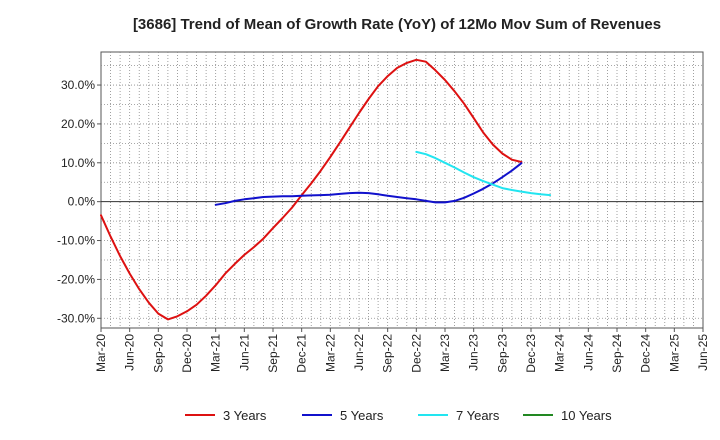  Describe the element at coordinates (302, 353) in the screenshot. I see `x-tick-label: Dec-21` at that location.